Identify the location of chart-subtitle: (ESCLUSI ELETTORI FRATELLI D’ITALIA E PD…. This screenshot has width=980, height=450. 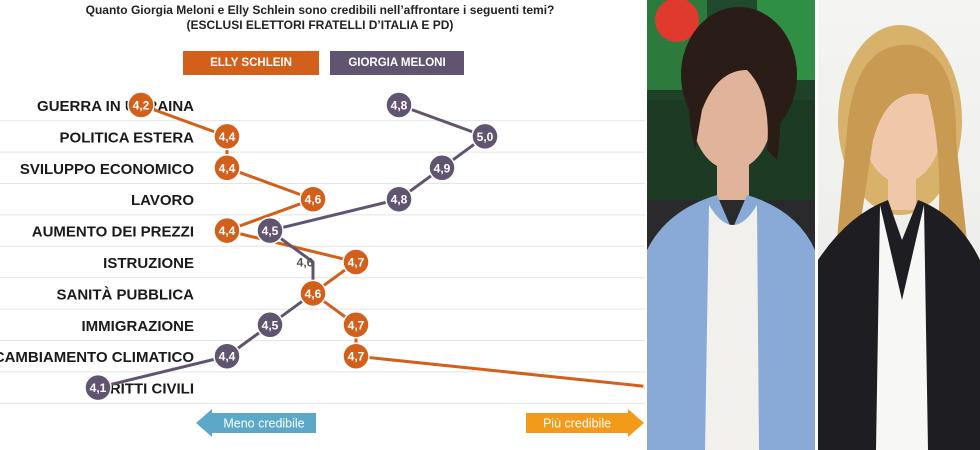
(320, 25).